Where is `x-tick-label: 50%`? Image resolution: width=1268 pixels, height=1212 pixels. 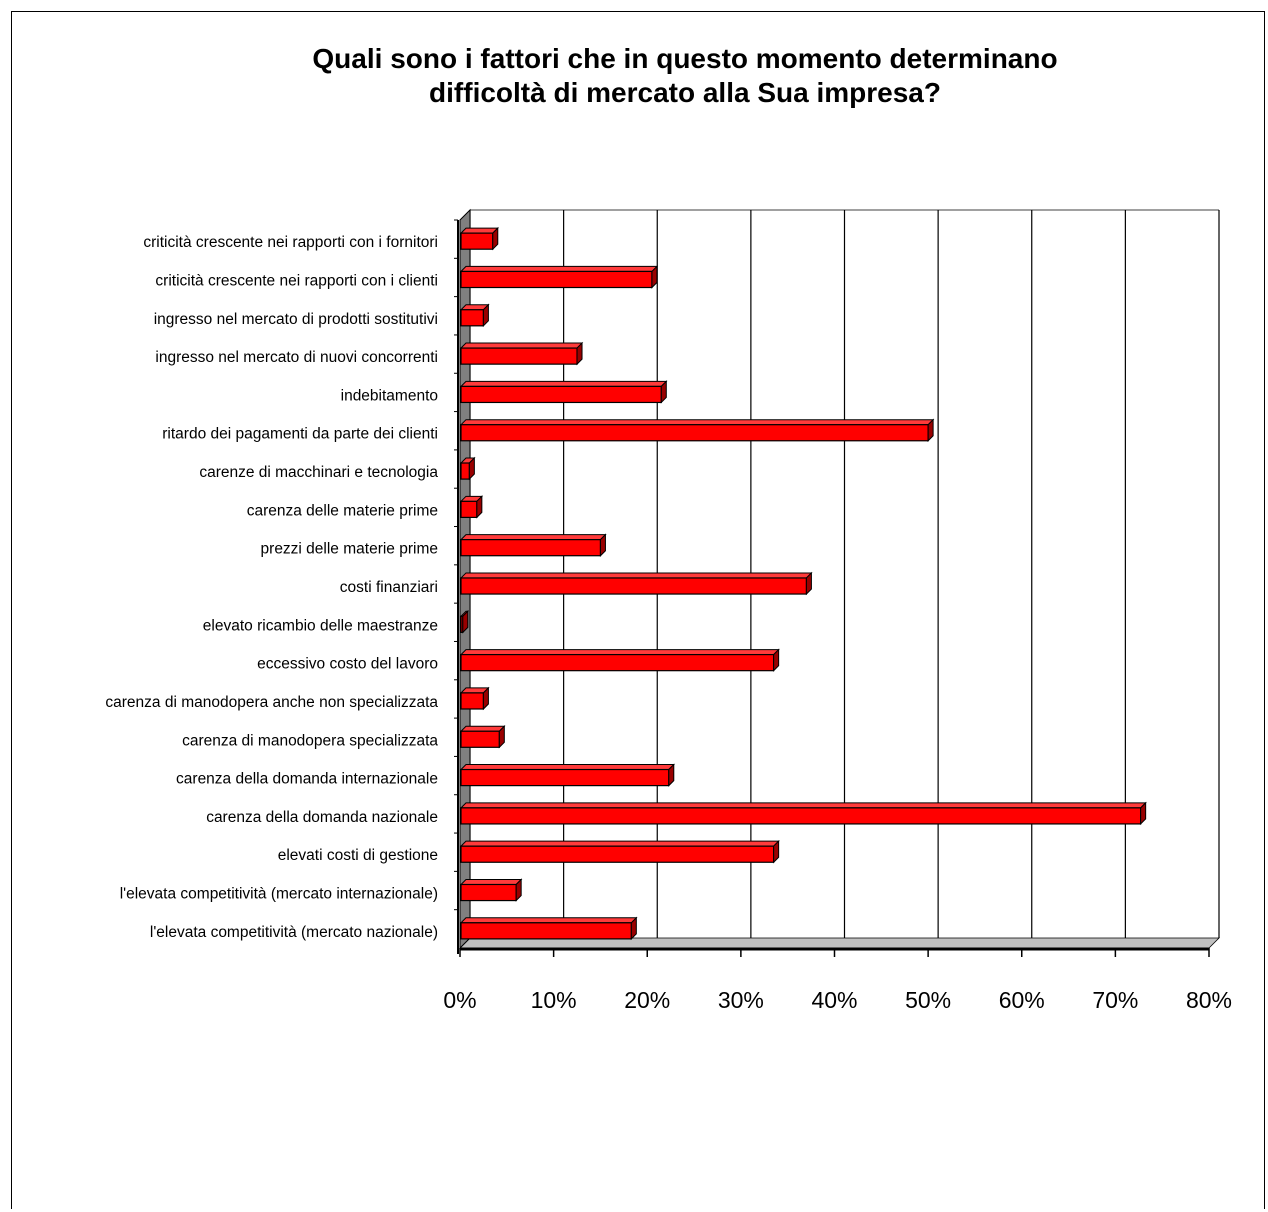 x-tick-label: 50% is located at coordinates (928, 1000).